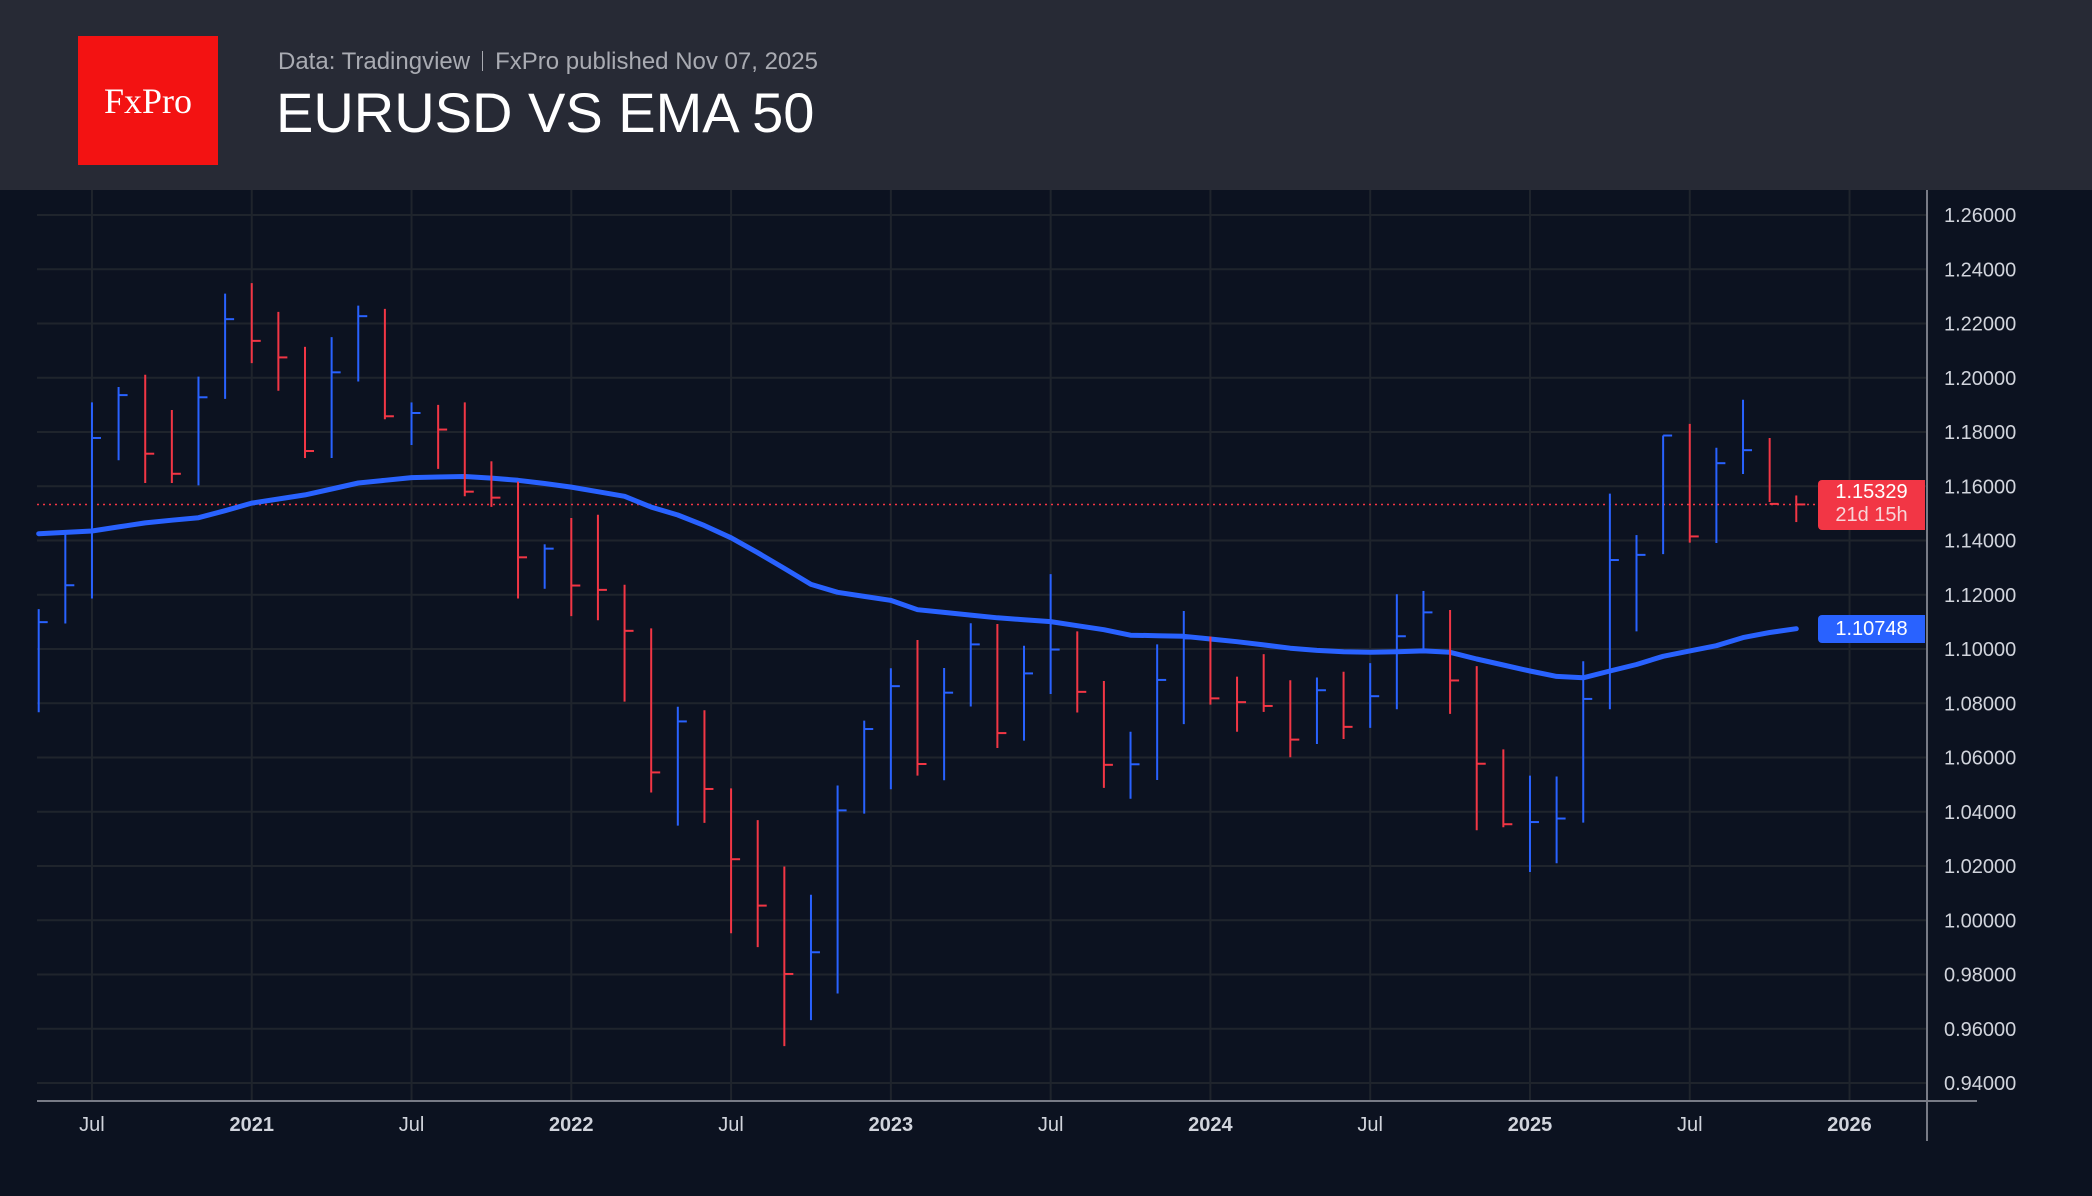 This screenshot has width=2092, height=1196. What do you see at coordinates (1980, 270) in the screenshot?
I see `y-tick-label: 1.24000` at bounding box center [1980, 270].